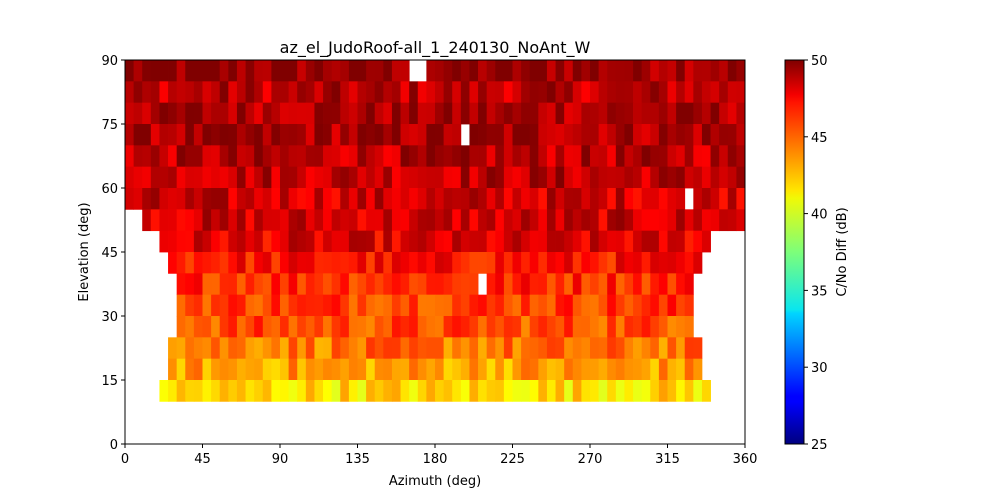  I want to click on colorbar-label: C/No Diff (dB), so click(842, 251).